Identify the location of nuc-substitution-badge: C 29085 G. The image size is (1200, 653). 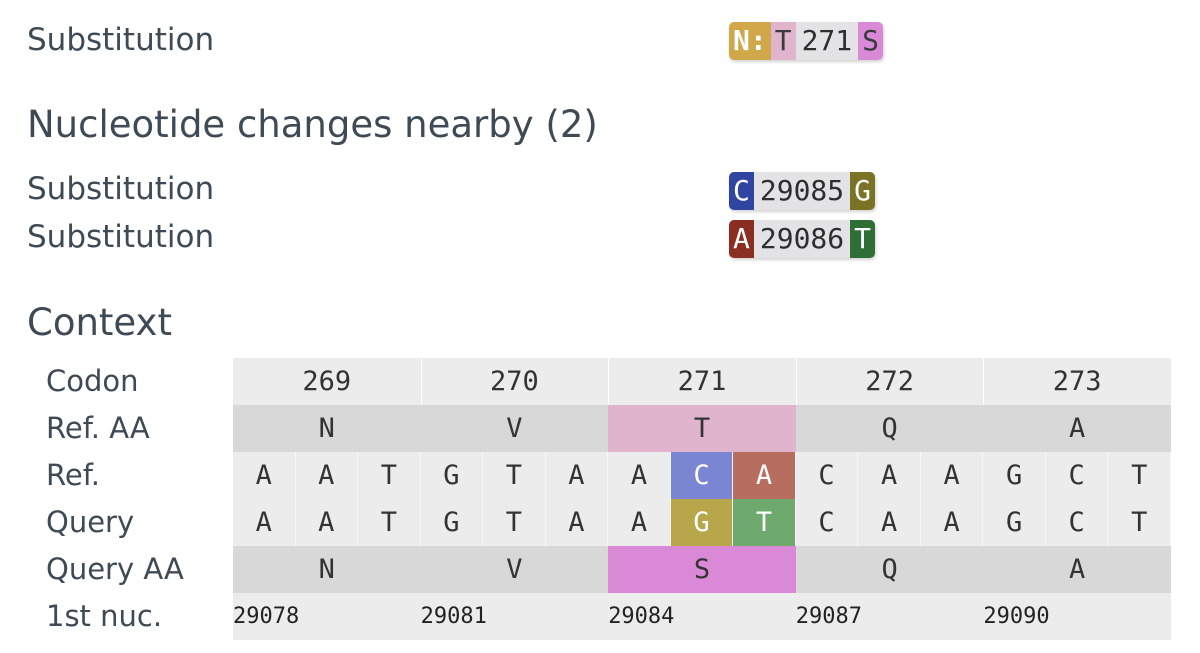
(802, 191).